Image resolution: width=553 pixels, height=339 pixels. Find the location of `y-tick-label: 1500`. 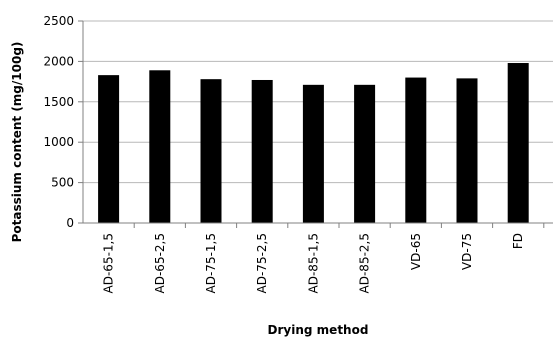

y-tick-label: 1500 is located at coordinates (58, 102).